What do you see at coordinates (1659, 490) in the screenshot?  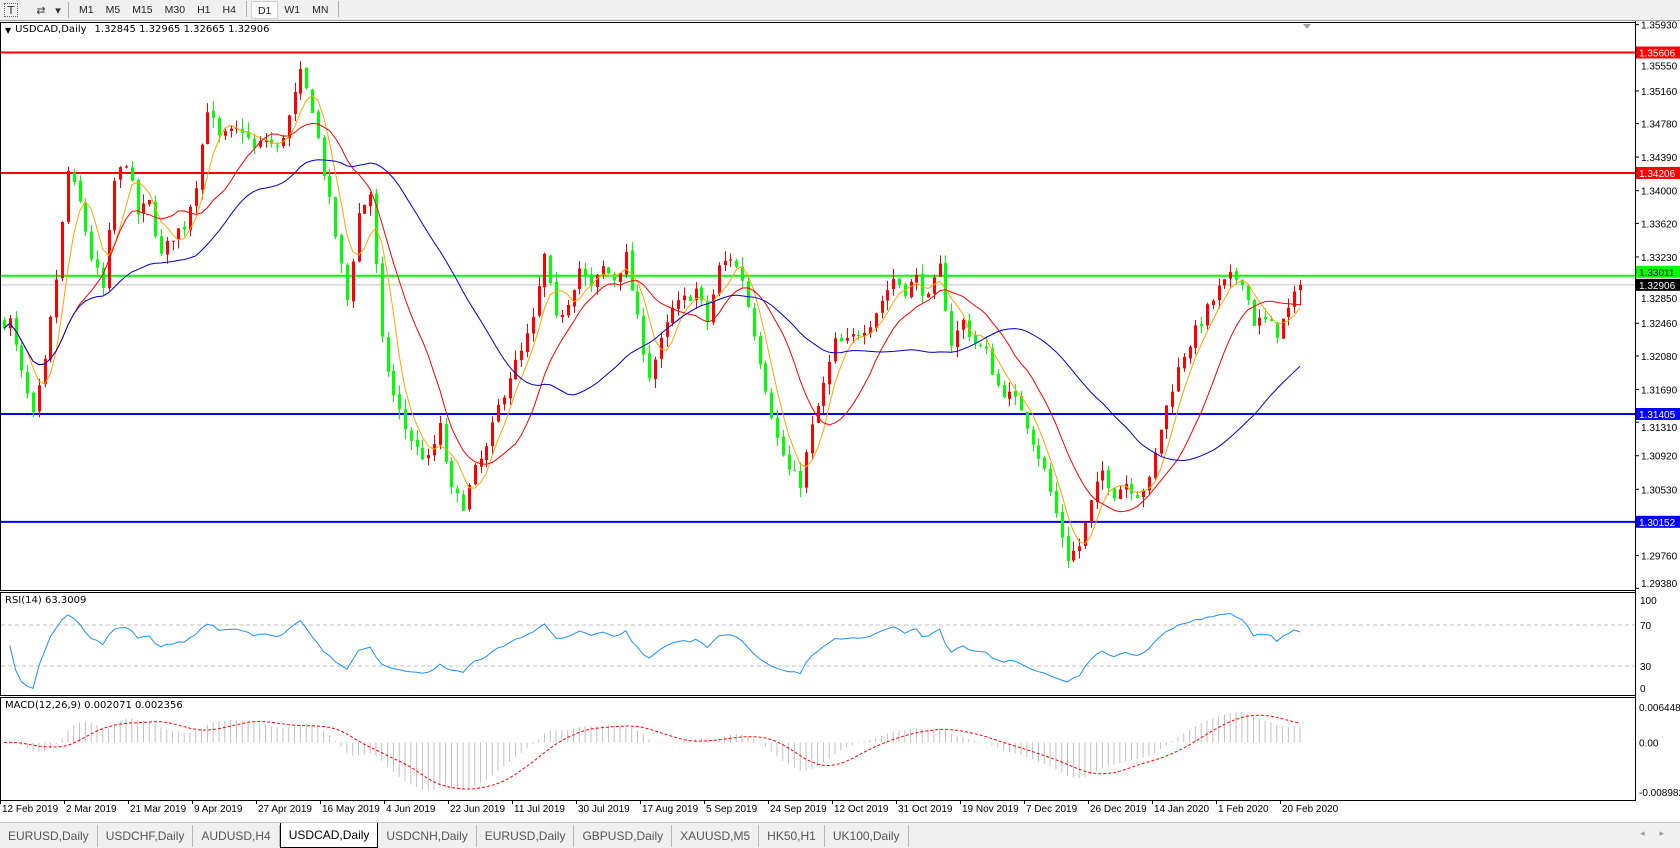 I see `price-tick-label: 1.30530` at bounding box center [1659, 490].